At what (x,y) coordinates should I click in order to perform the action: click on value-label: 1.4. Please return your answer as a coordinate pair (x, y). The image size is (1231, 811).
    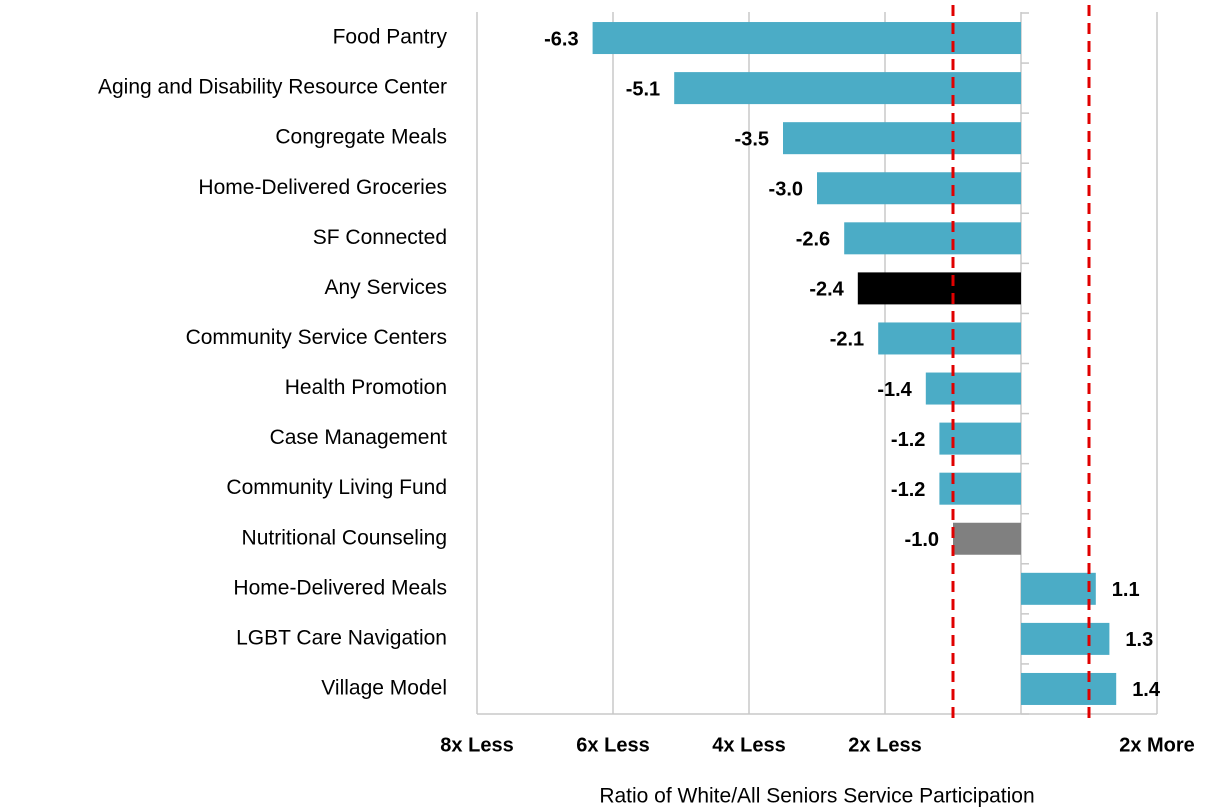
    Looking at the image, I should click on (1146, 690).